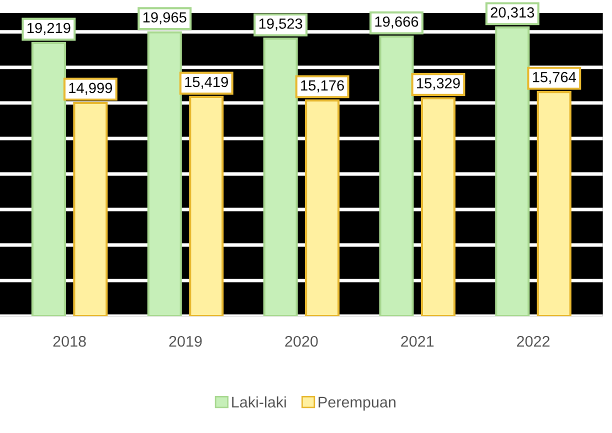  What do you see at coordinates (90, 88) in the screenshot?
I see `data-label: 14,999` at bounding box center [90, 88].